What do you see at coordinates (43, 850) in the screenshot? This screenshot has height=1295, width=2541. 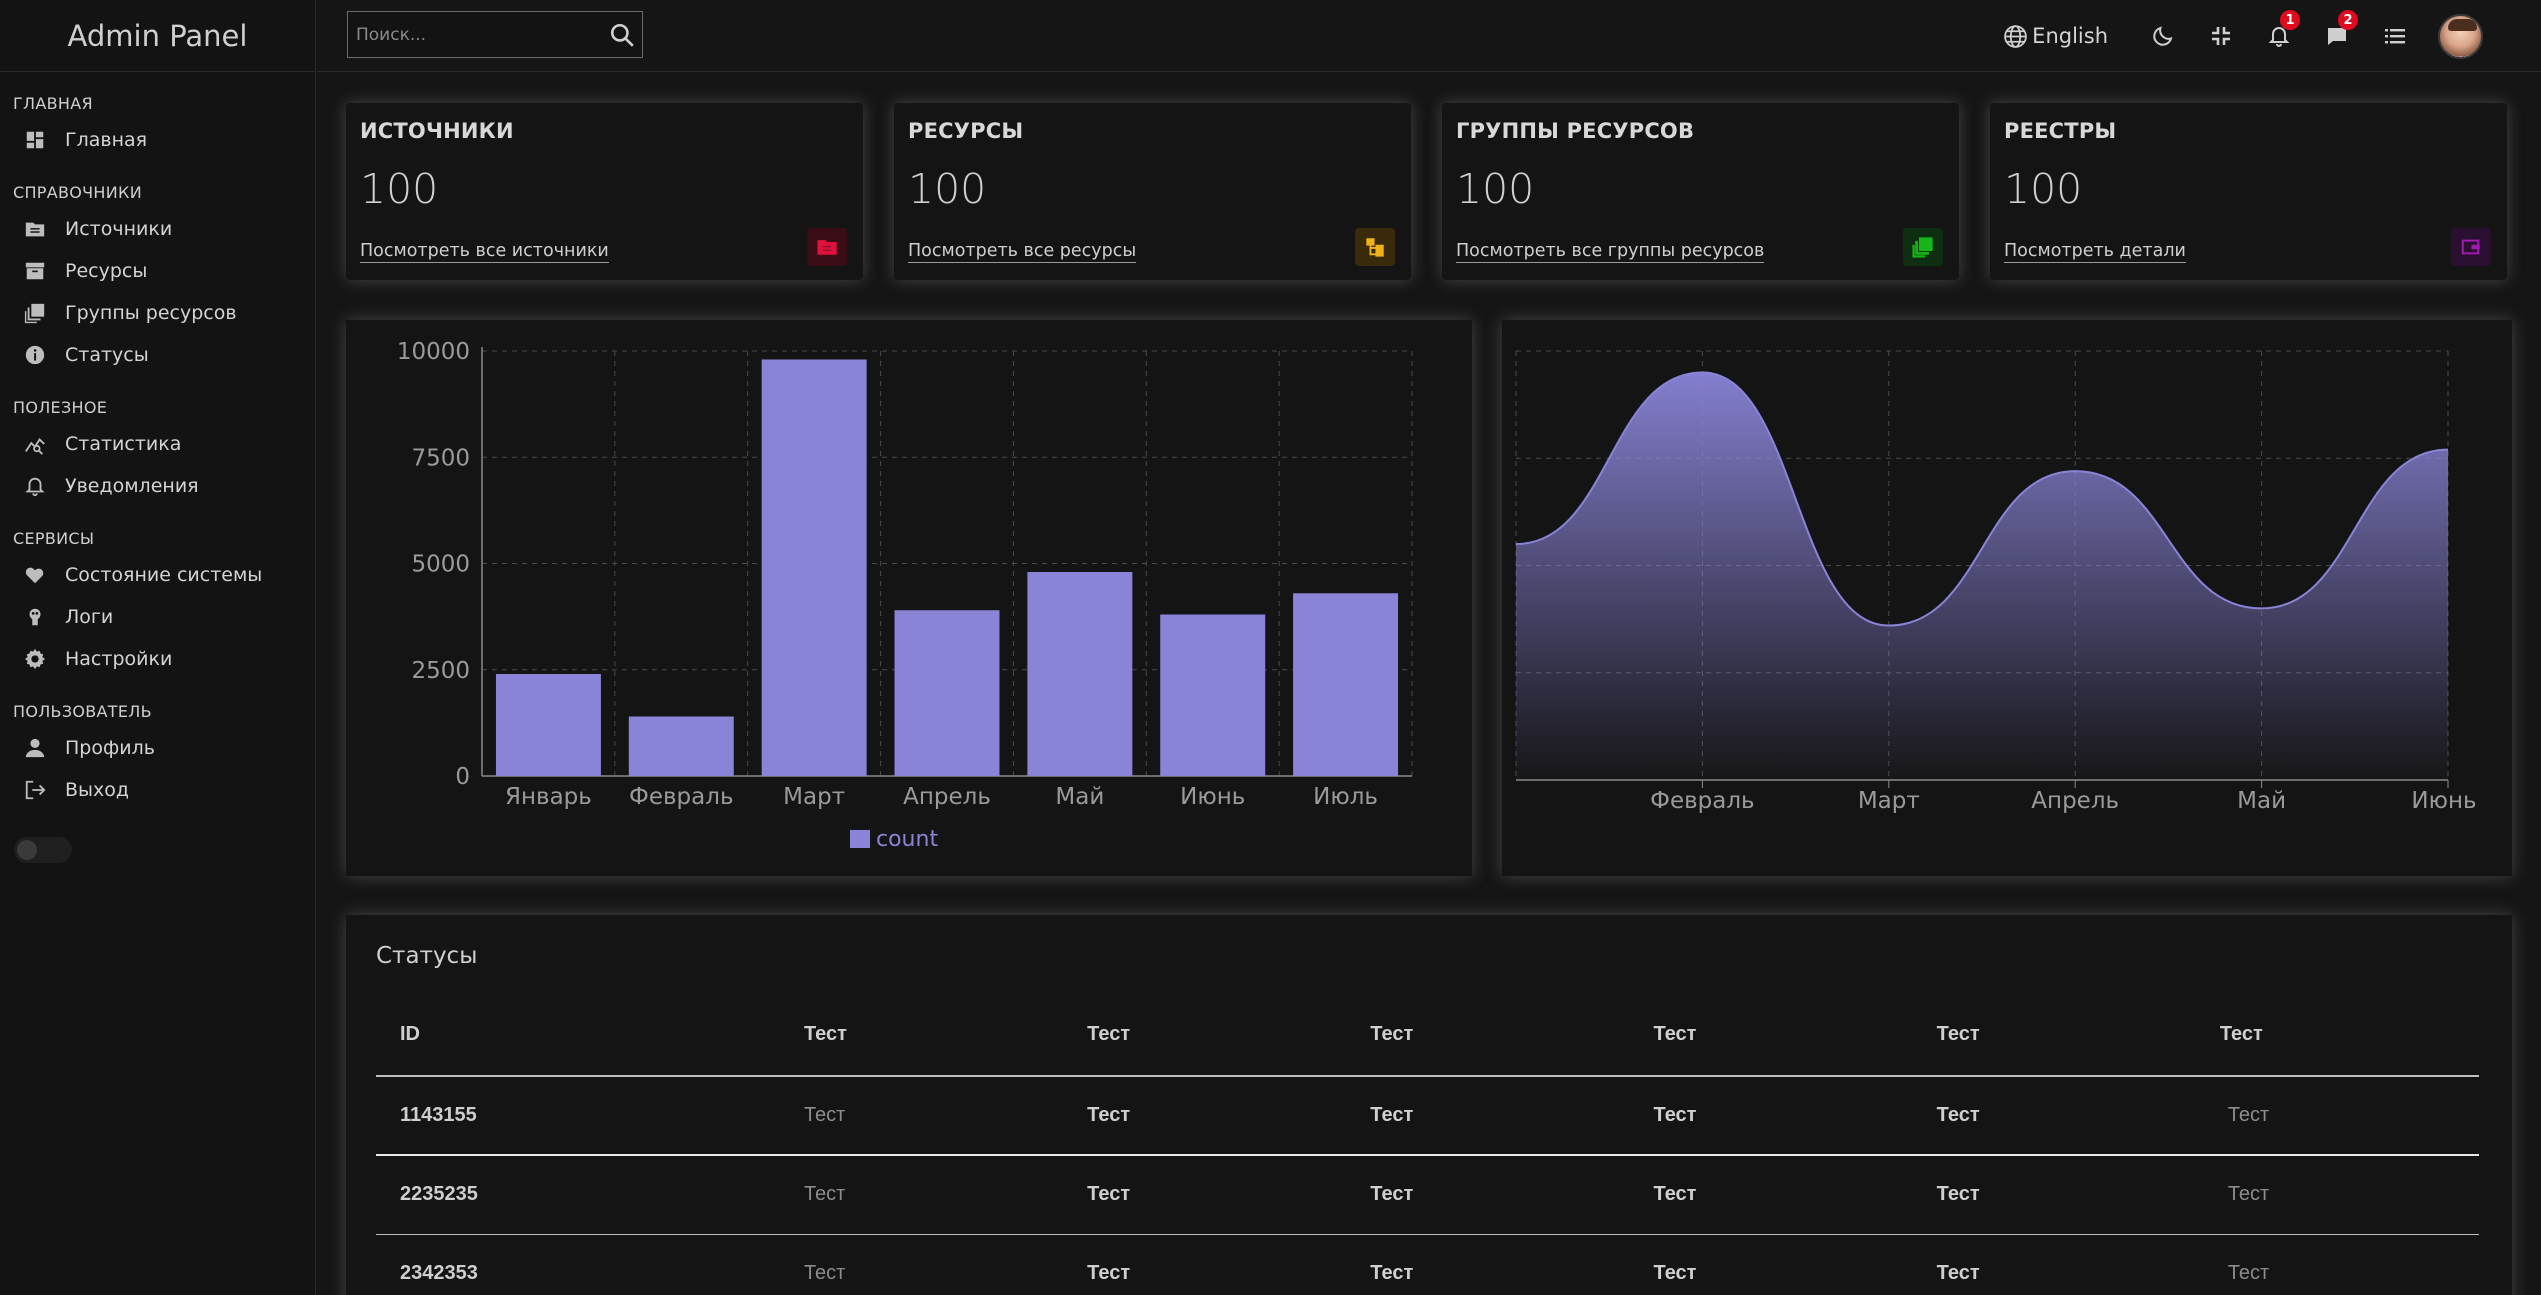 I see `theme-toggle` at bounding box center [43, 850].